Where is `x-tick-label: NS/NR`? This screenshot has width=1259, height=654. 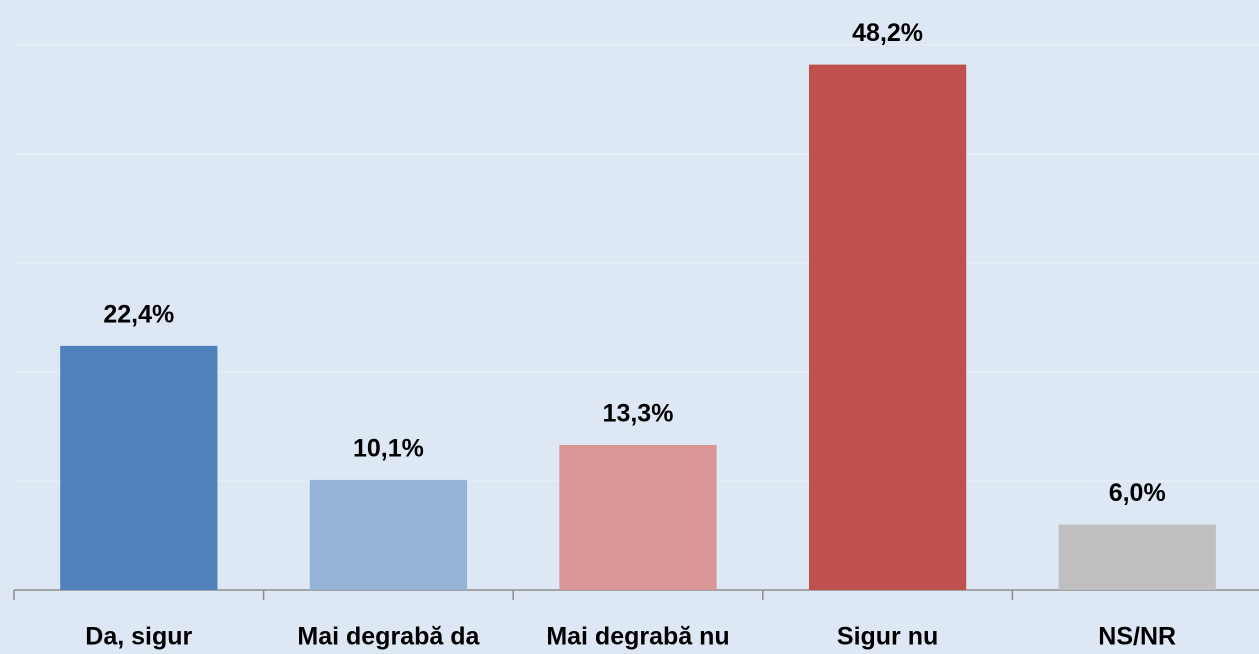 x-tick-label: NS/NR is located at coordinates (1137, 637).